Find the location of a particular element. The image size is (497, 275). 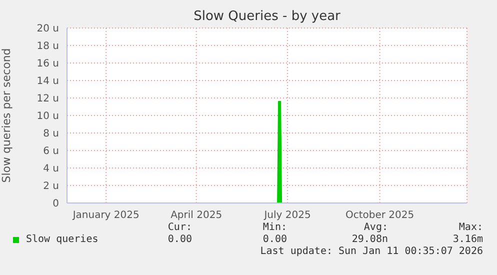

y-tick-label: 20 u is located at coordinates (47, 29).